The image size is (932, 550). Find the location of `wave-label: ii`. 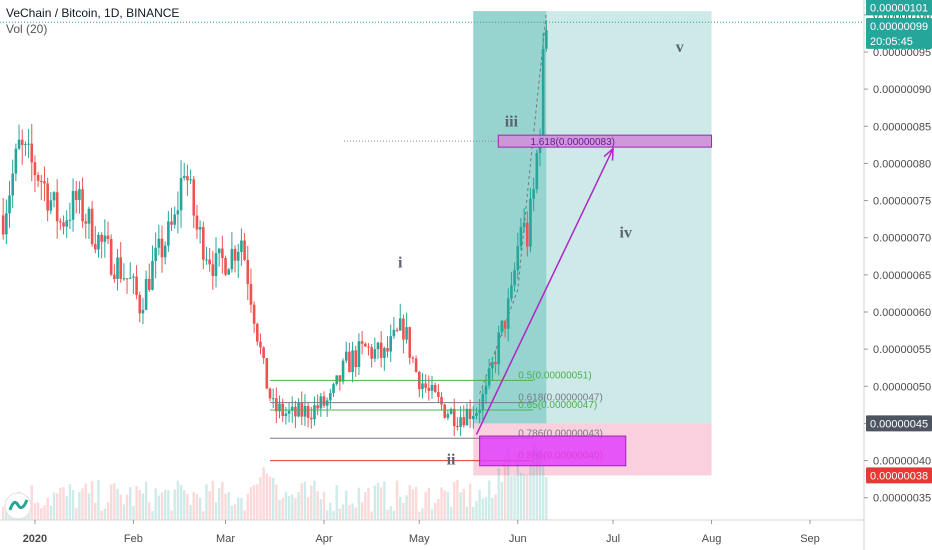

wave-label: ii is located at coordinates (451, 459).